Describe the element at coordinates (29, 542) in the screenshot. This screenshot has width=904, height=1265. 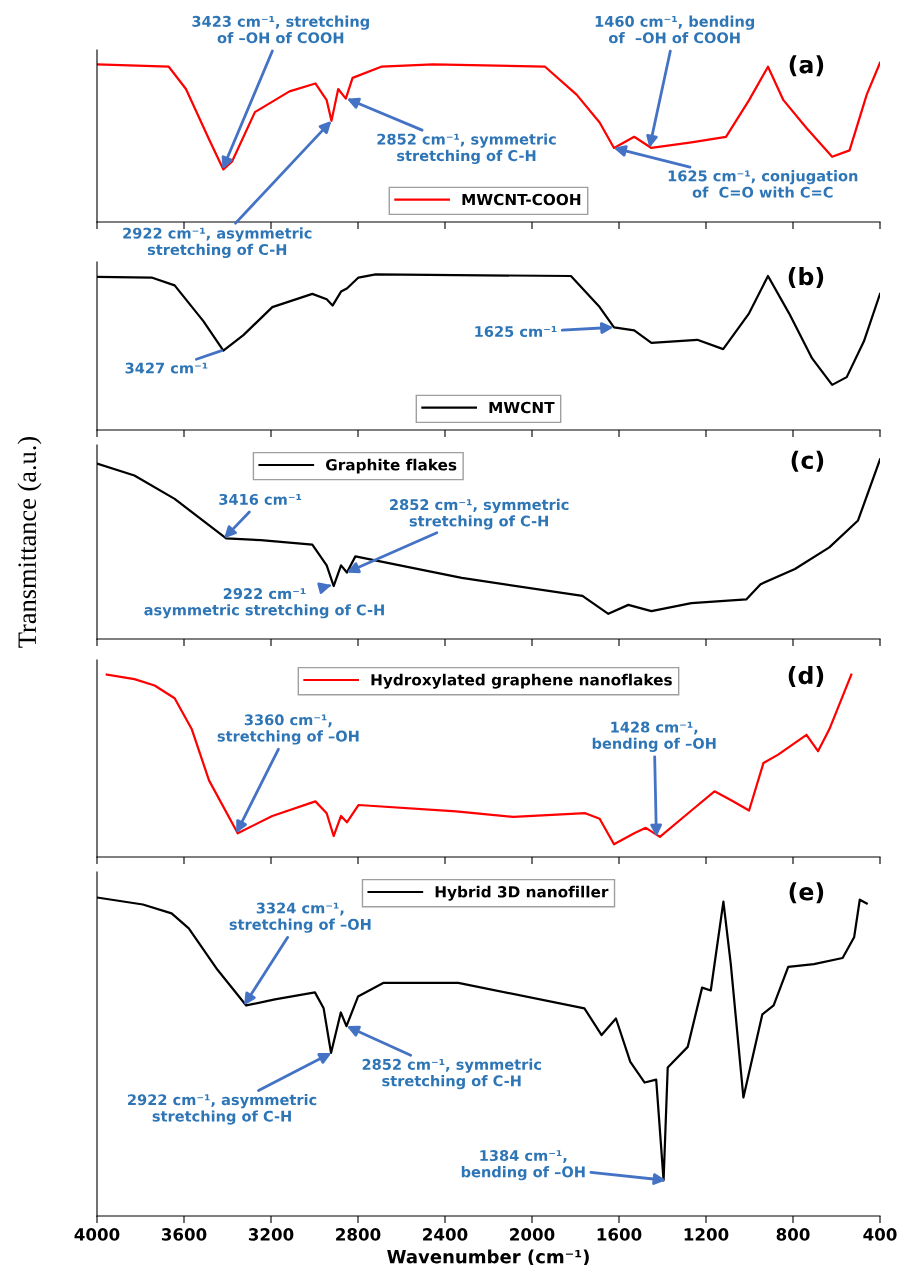
I see `y-axis-title: Transmittance (a.u.)` at that location.